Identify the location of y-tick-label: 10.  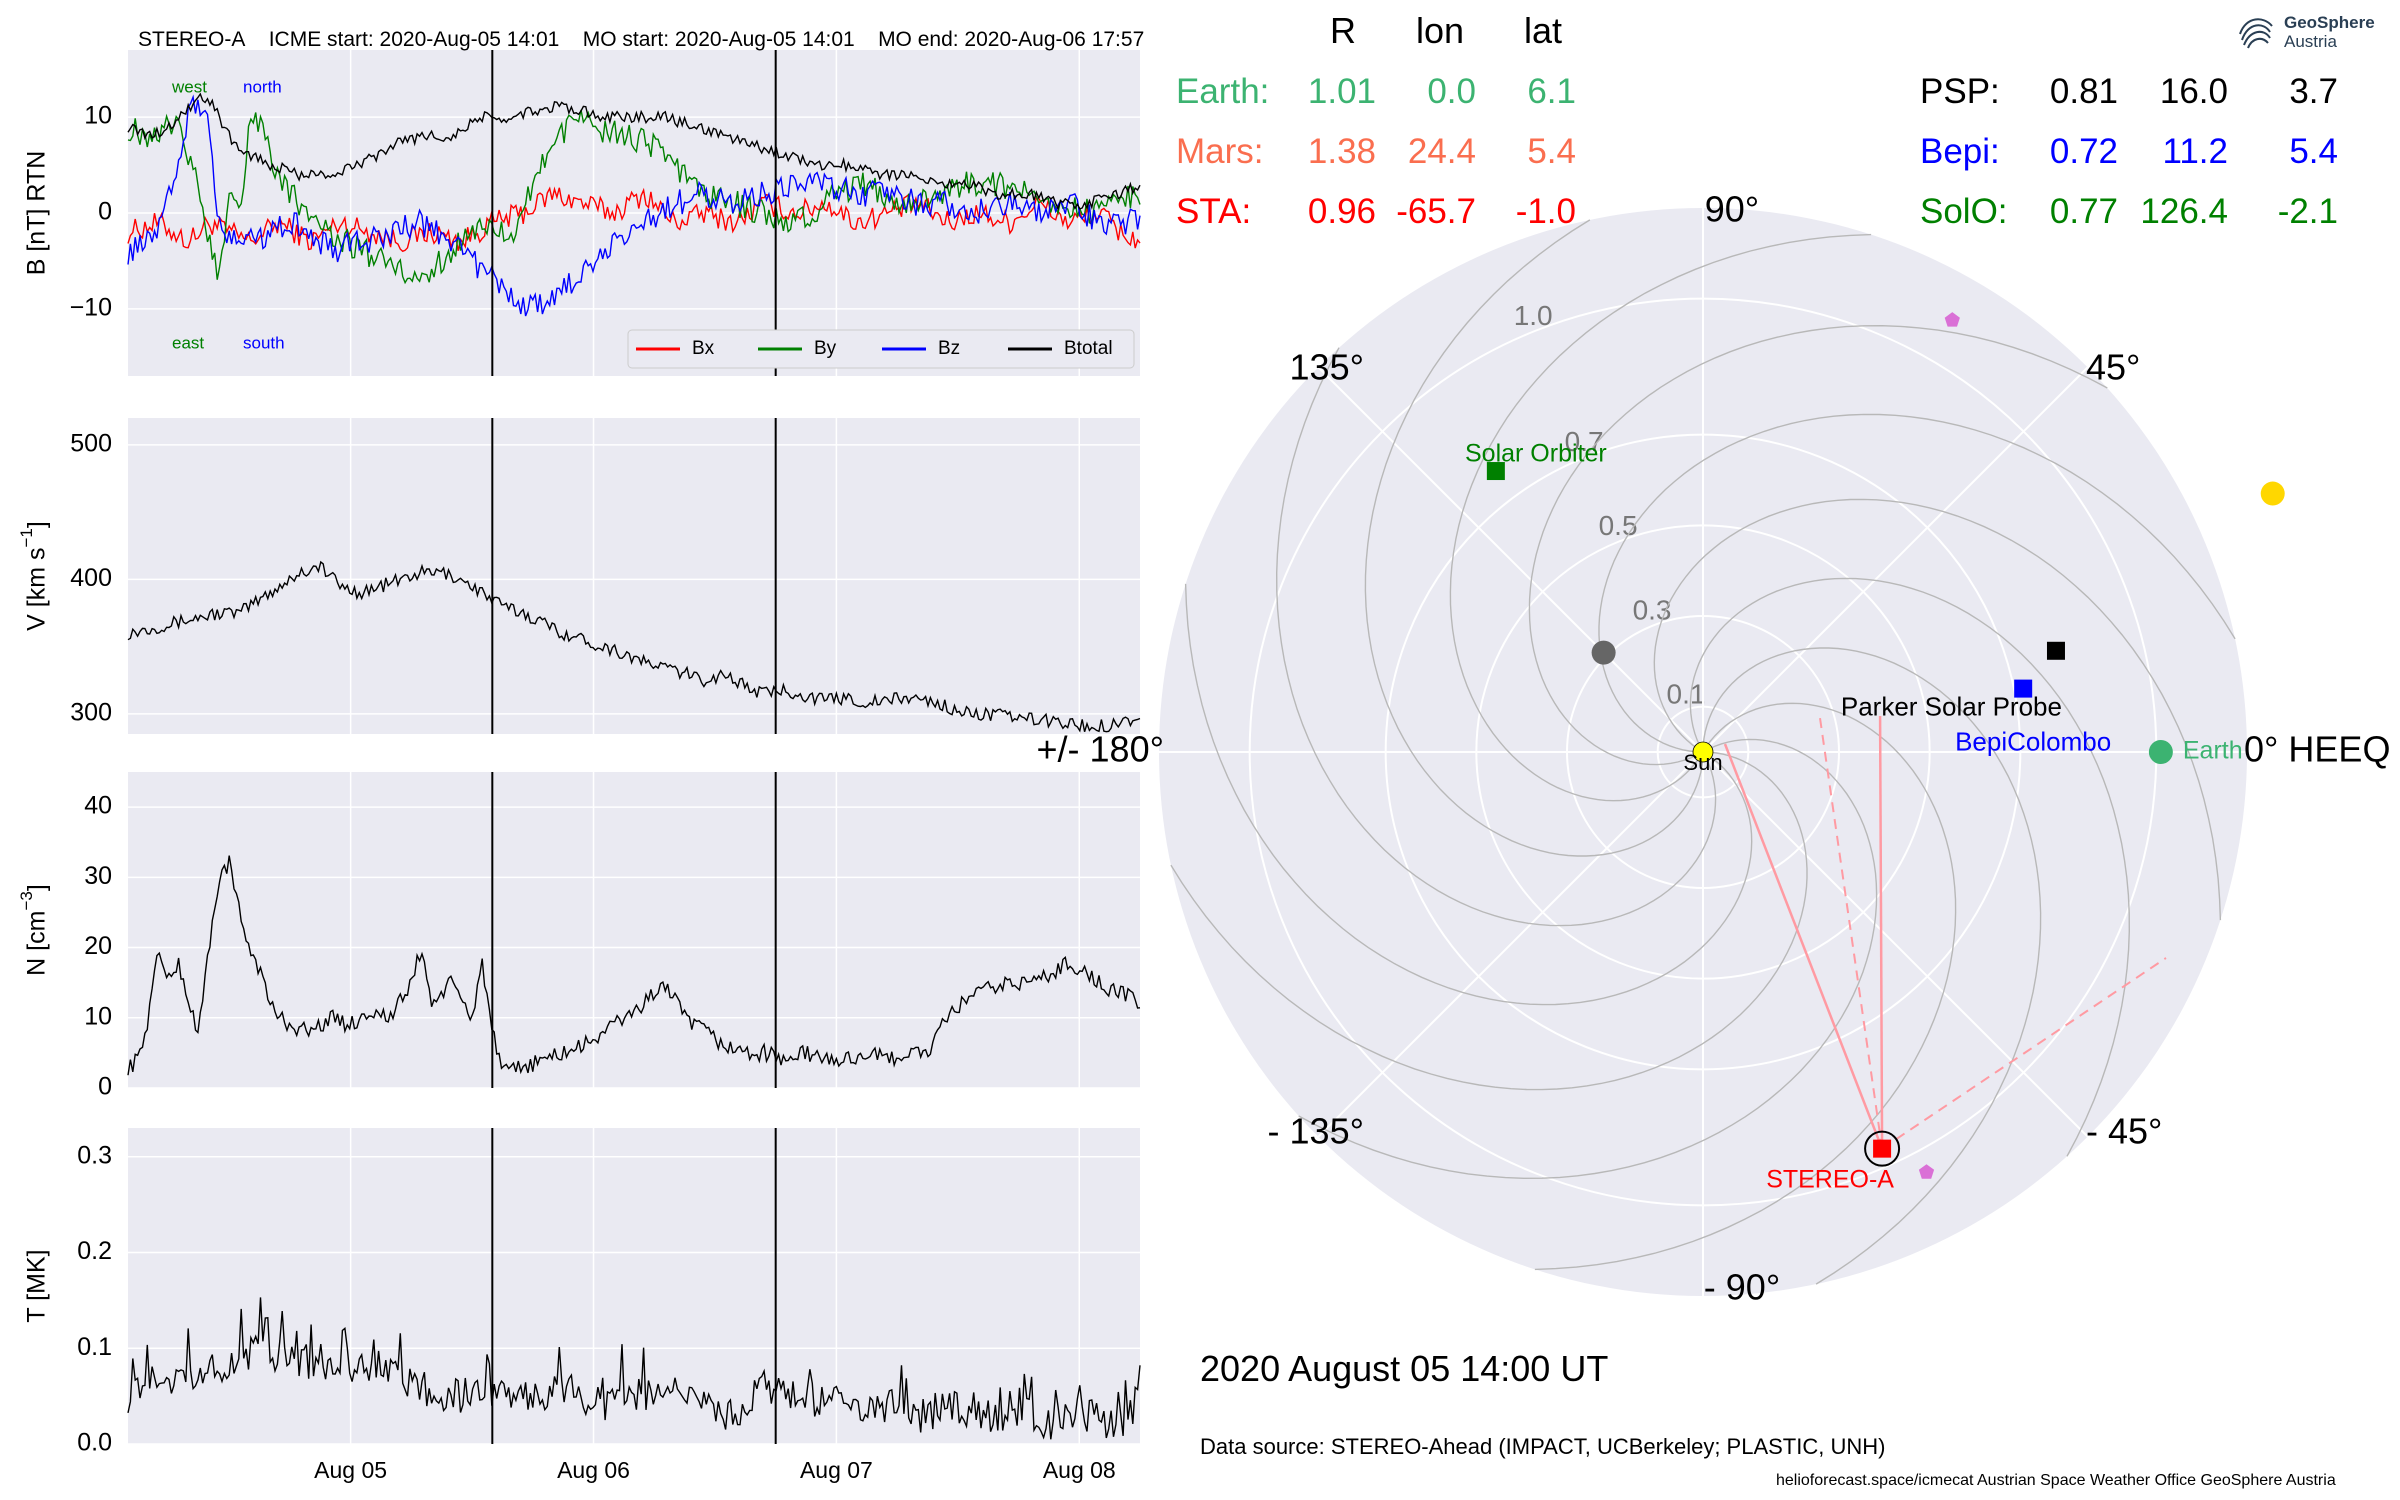
(98, 116).